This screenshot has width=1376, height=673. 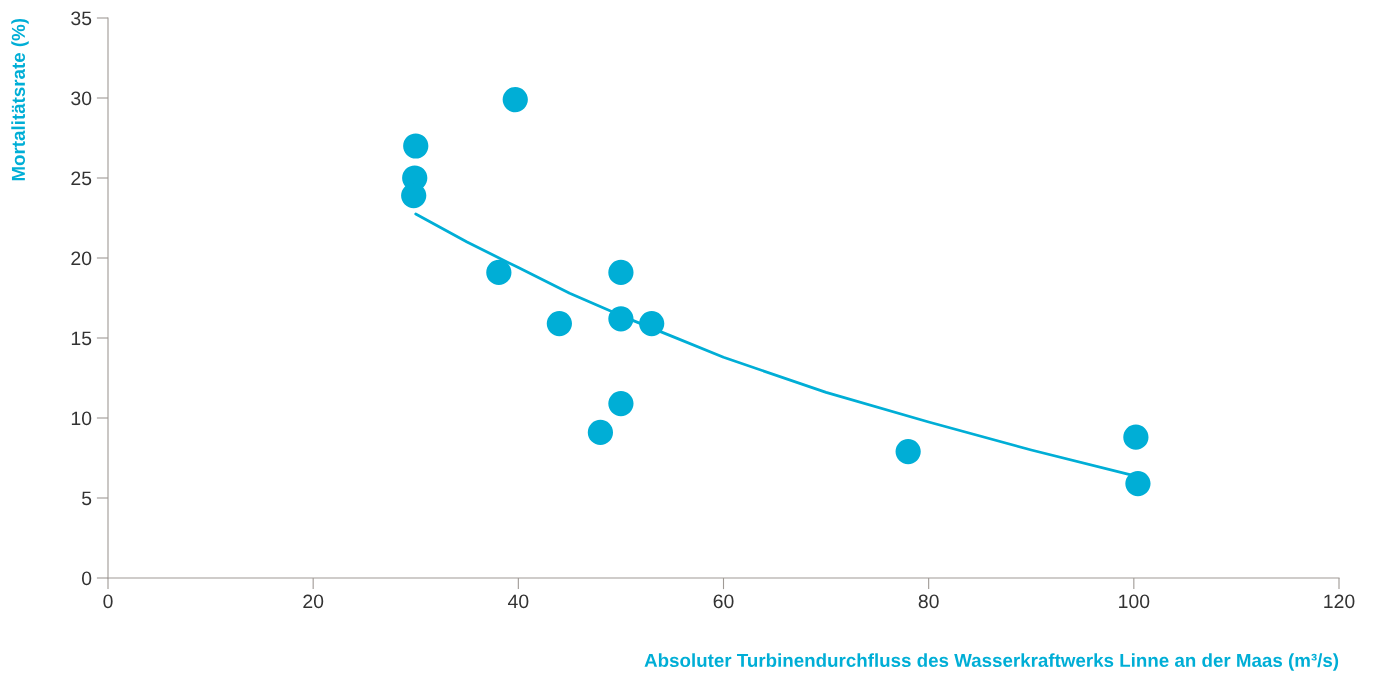 What do you see at coordinates (928, 601) in the screenshot?
I see `x-tick-label: 80` at bounding box center [928, 601].